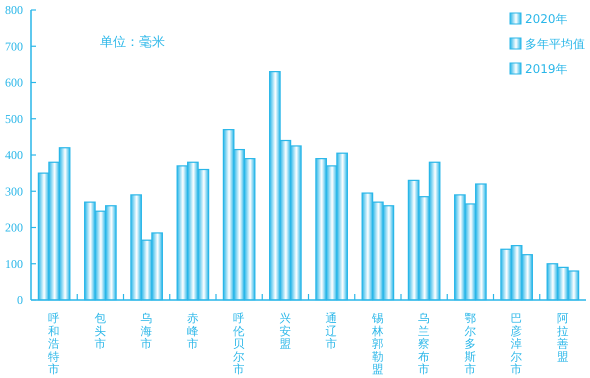  Describe the element at coordinates (192, 331) in the screenshot. I see `x-tick-label: 赤峰市` at that location.